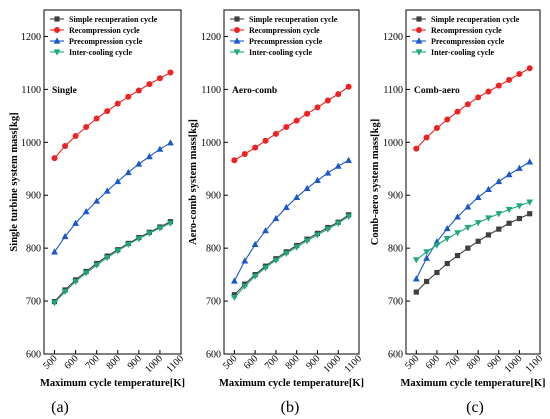 This screenshot has height=419, width=550. I want to click on legend-label: Precompression cycle, so click(286, 41).